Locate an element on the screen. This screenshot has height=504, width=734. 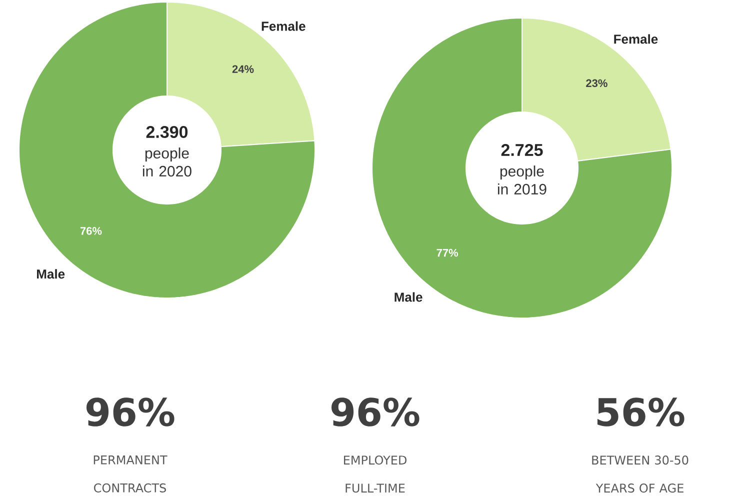
text: people in 2020 is located at coordinates (167, 162).